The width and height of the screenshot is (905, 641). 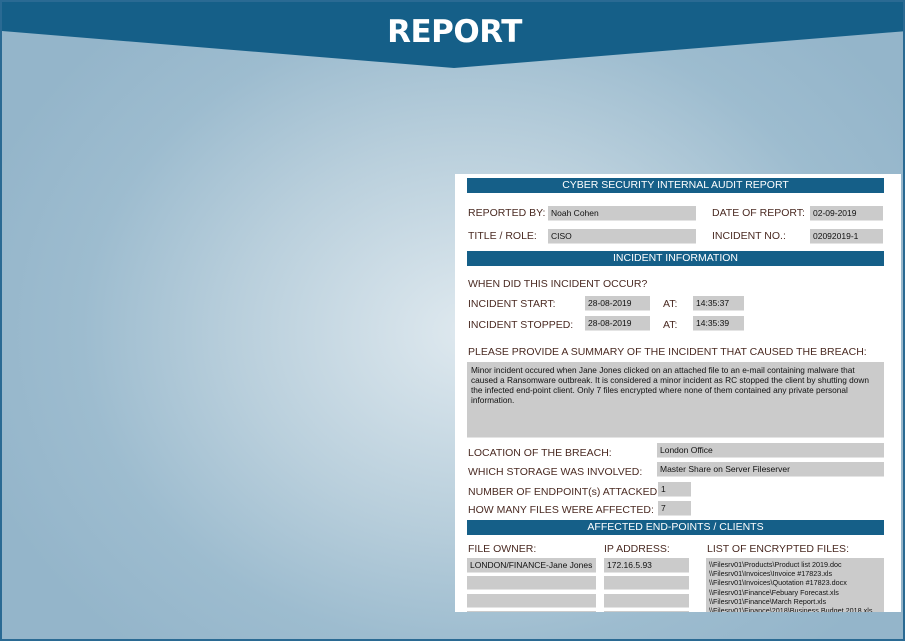 I want to click on reported-by-field: Noah Cohen, so click(x=622, y=213).